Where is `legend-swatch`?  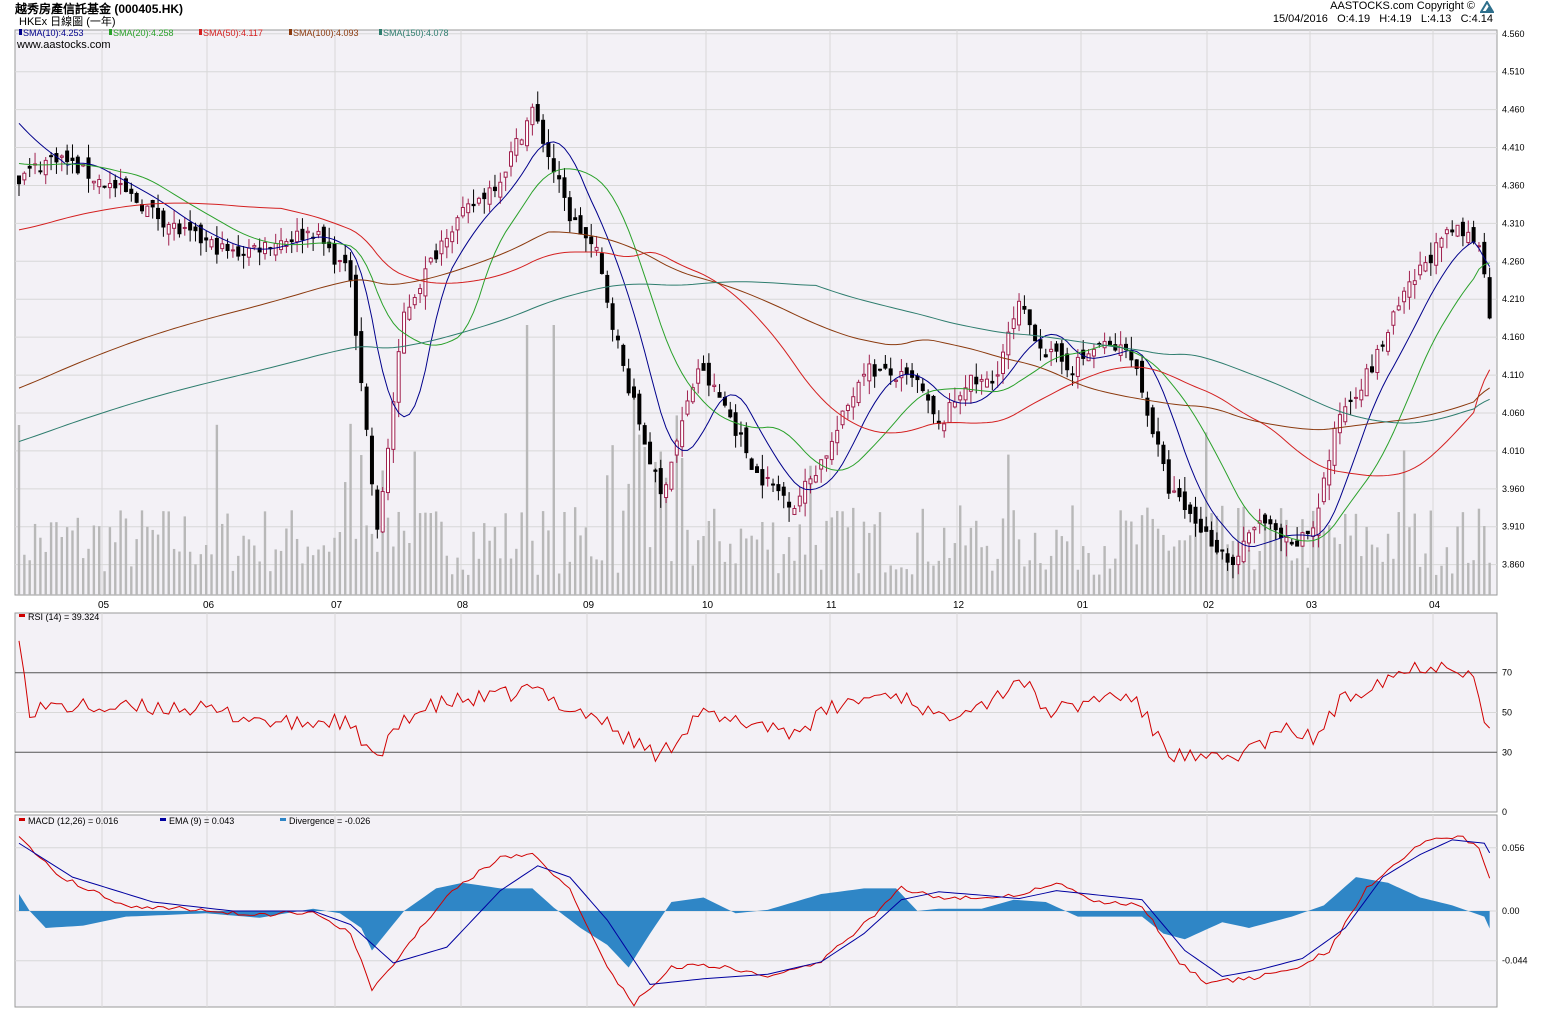 legend-swatch is located at coordinates (20, 32).